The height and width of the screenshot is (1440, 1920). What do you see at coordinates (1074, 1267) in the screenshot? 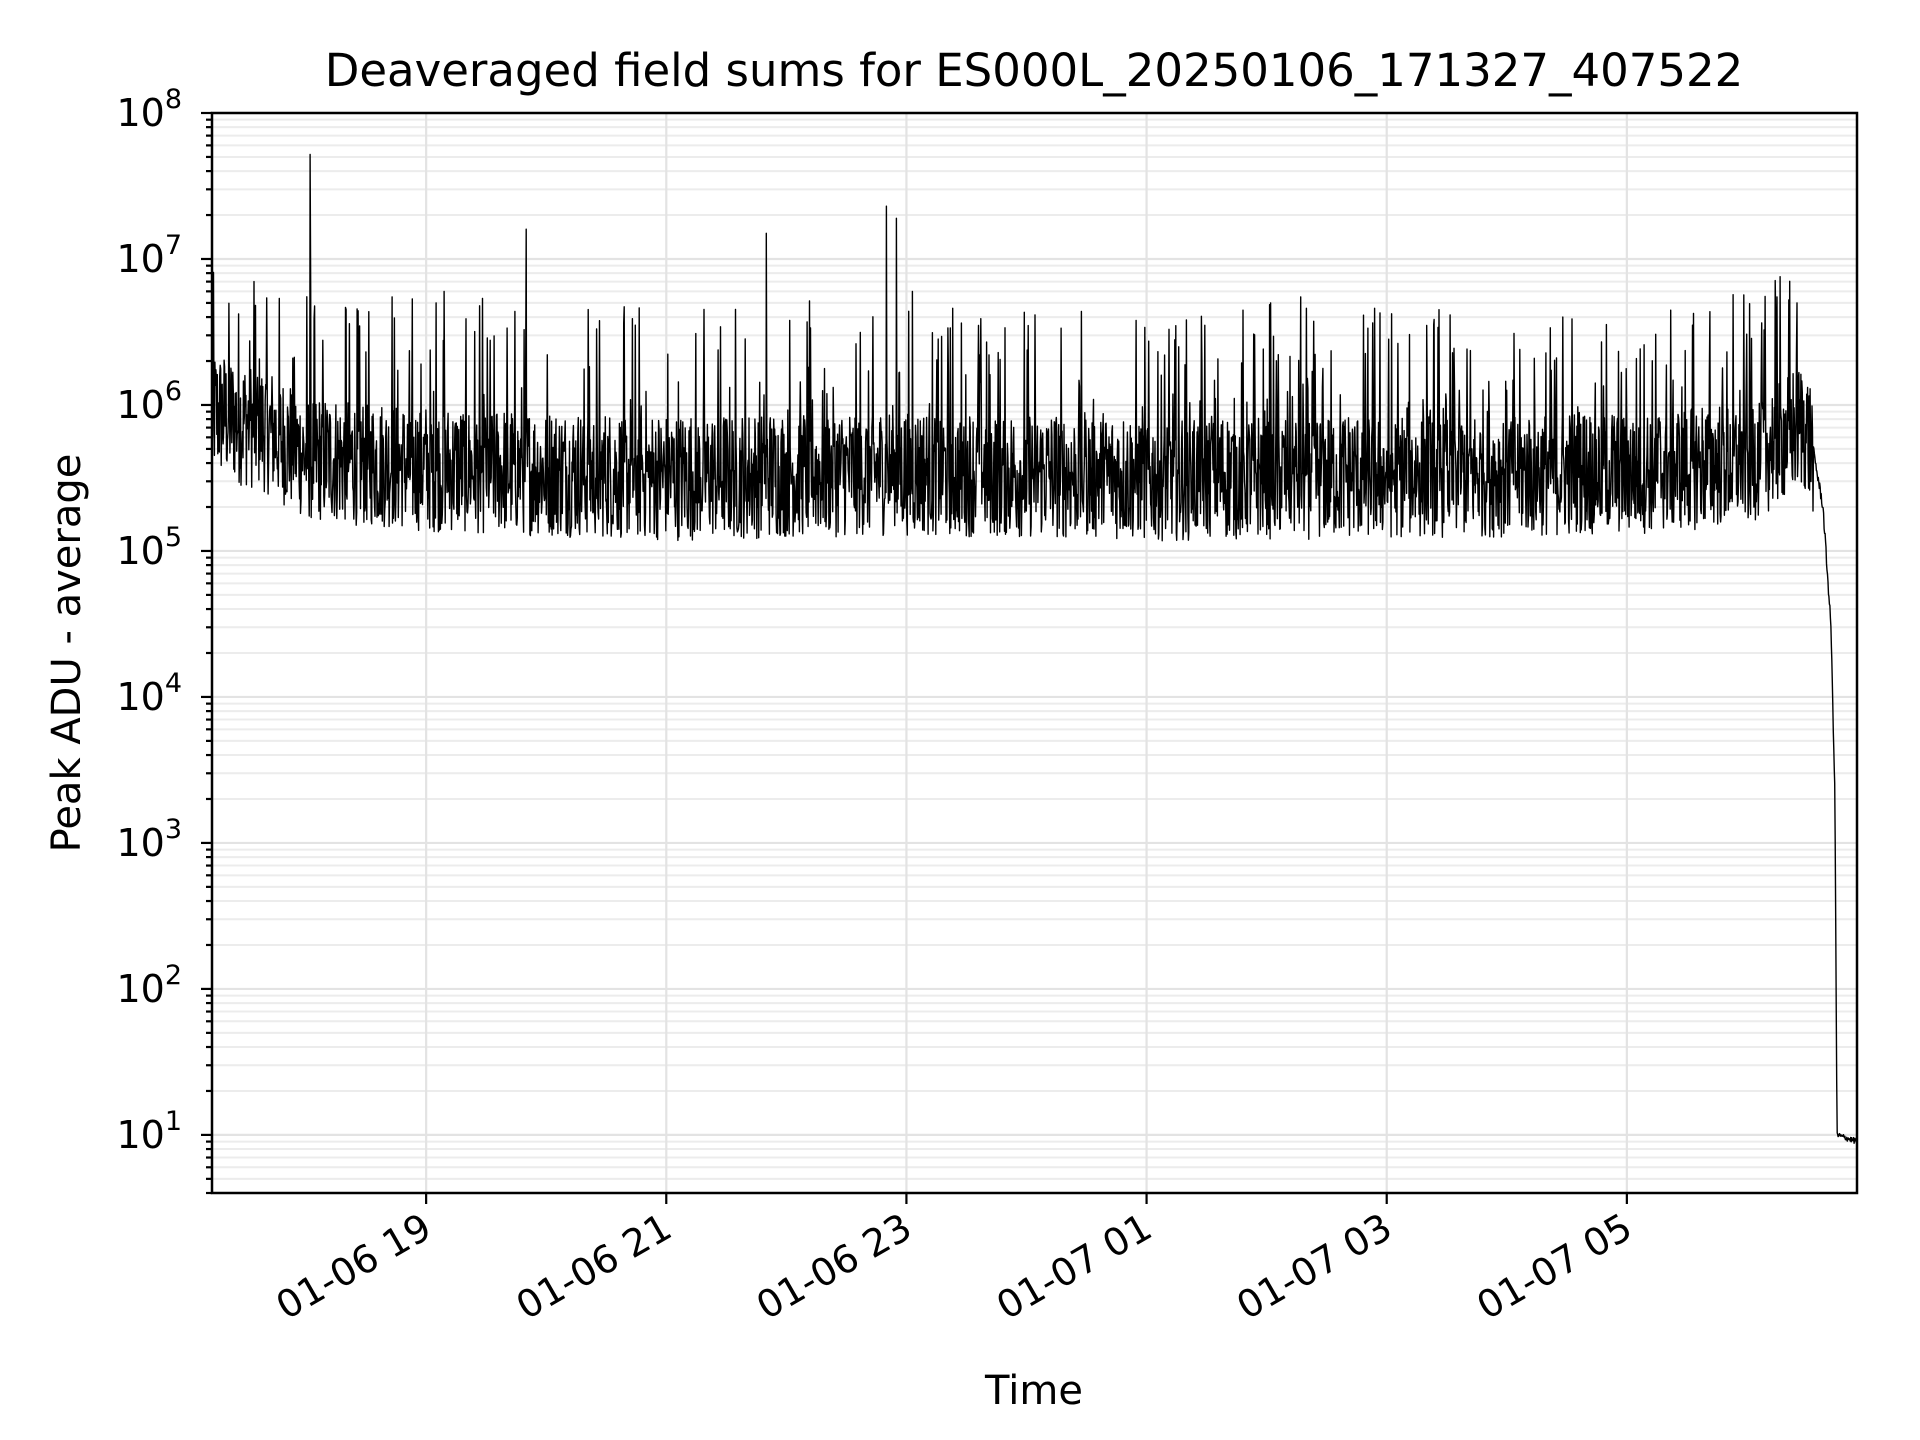
I see `x-tick-label: 01-07 01` at bounding box center [1074, 1267].